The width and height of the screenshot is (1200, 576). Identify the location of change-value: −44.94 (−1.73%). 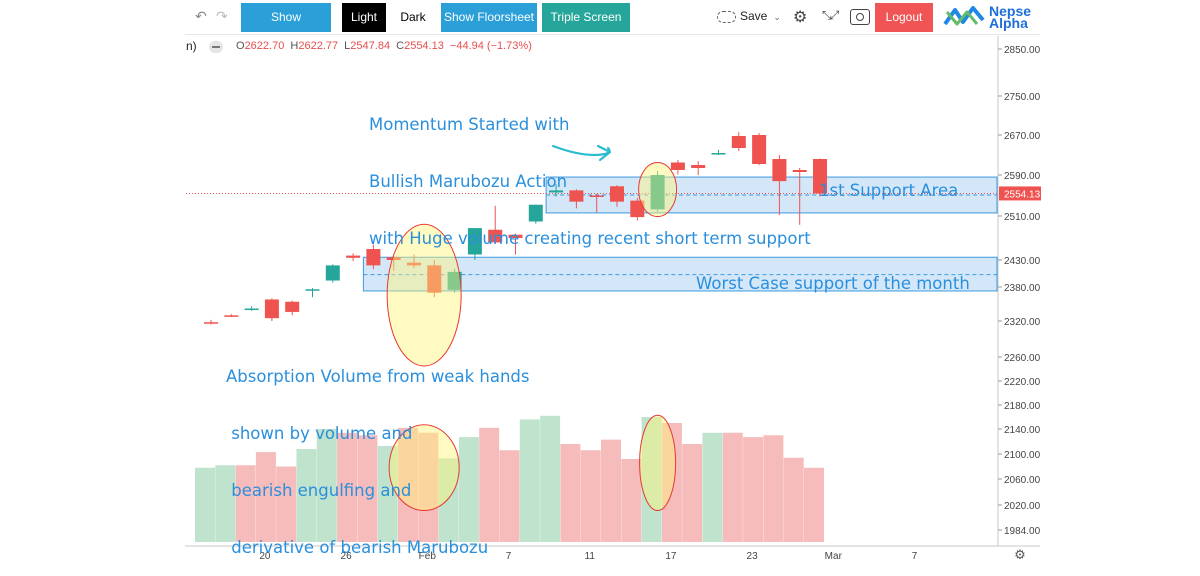
(490, 46).